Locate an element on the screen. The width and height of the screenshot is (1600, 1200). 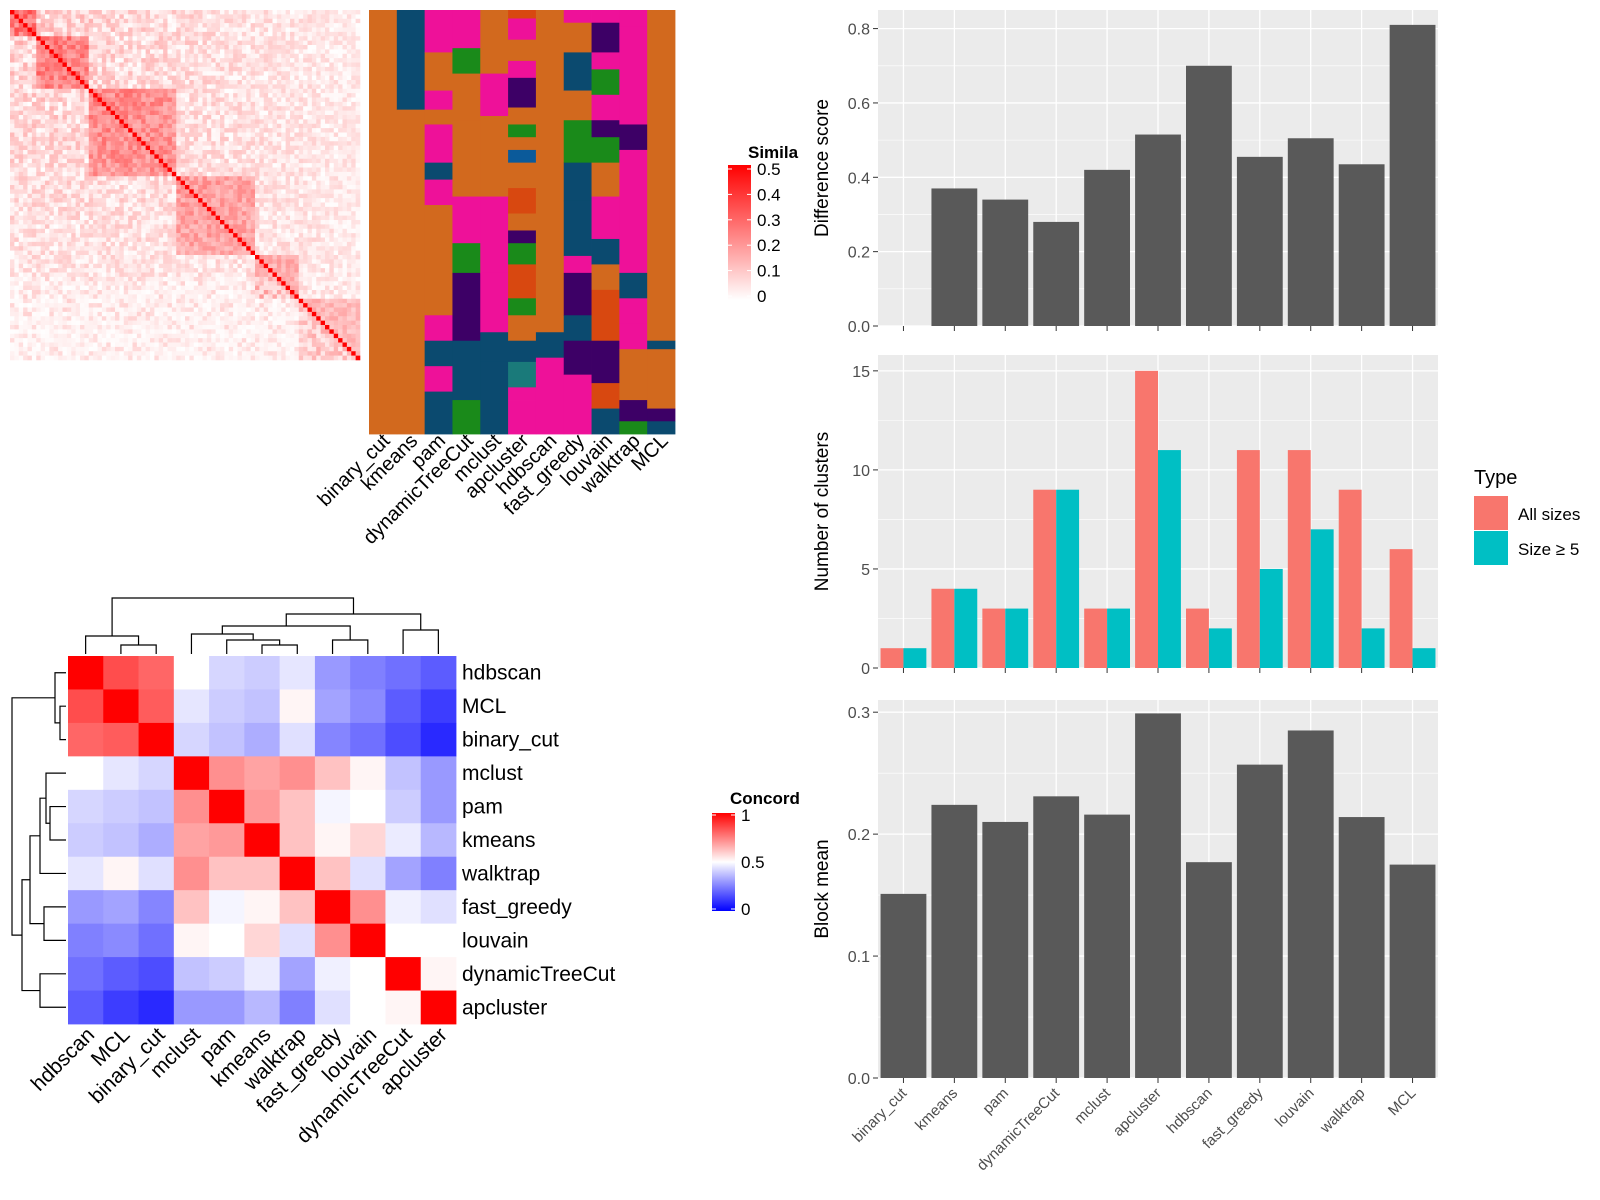
y-tick-label: 0.0 is located at coordinates (859, 1079).